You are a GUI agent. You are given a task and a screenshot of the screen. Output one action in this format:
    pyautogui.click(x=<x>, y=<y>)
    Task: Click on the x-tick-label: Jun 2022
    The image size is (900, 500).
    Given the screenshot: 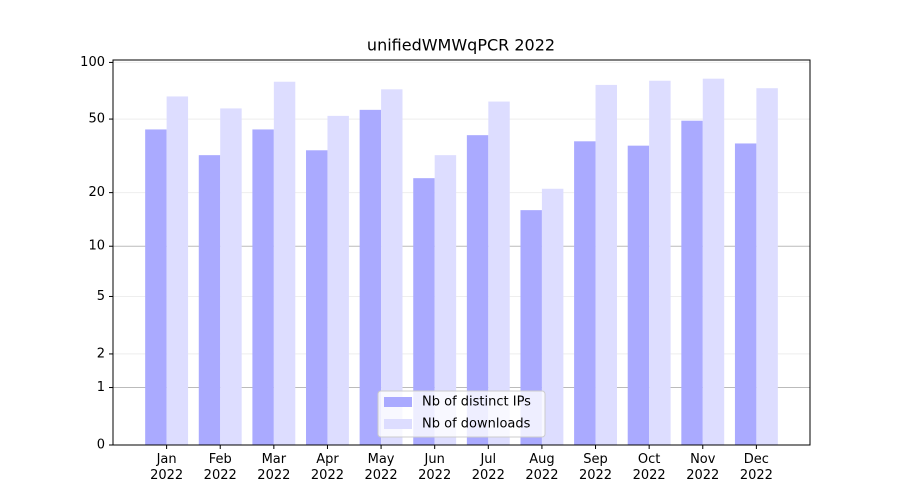 What is the action you would take?
    pyautogui.click(x=435, y=467)
    